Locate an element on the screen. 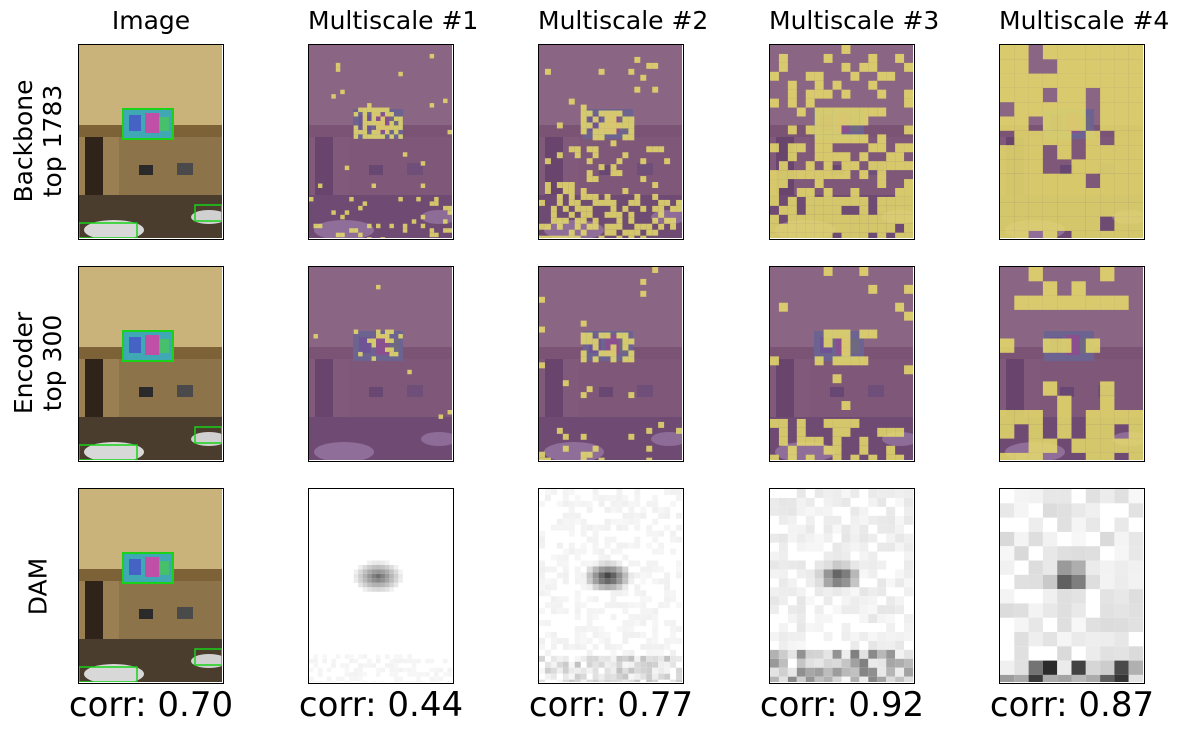  row-label-backbone: Backbone top 1783 is located at coordinates (38, 141).